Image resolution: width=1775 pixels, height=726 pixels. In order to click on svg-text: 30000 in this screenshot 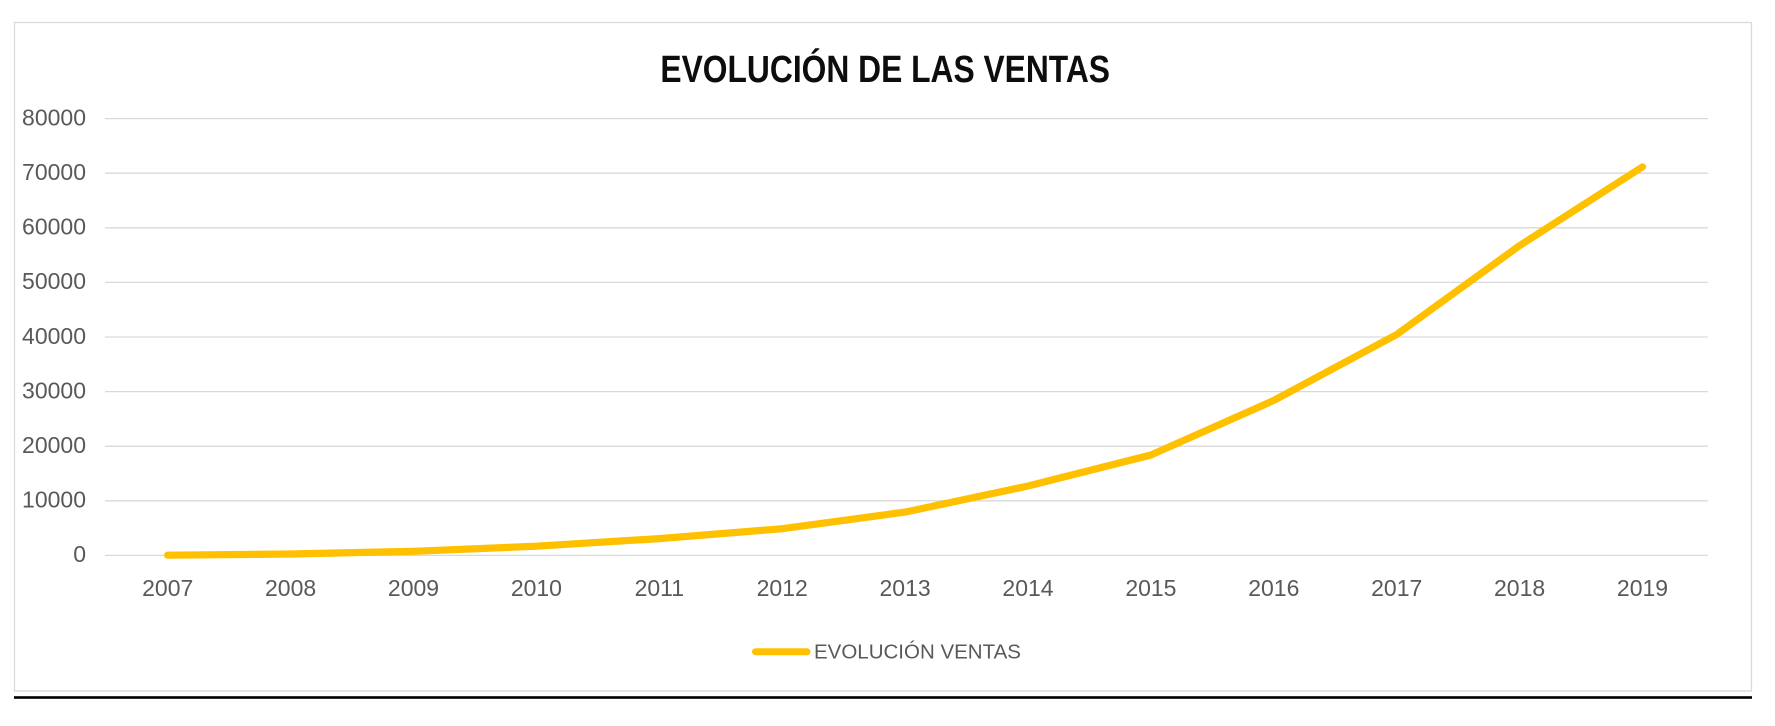, I will do `click(54, 390)`.